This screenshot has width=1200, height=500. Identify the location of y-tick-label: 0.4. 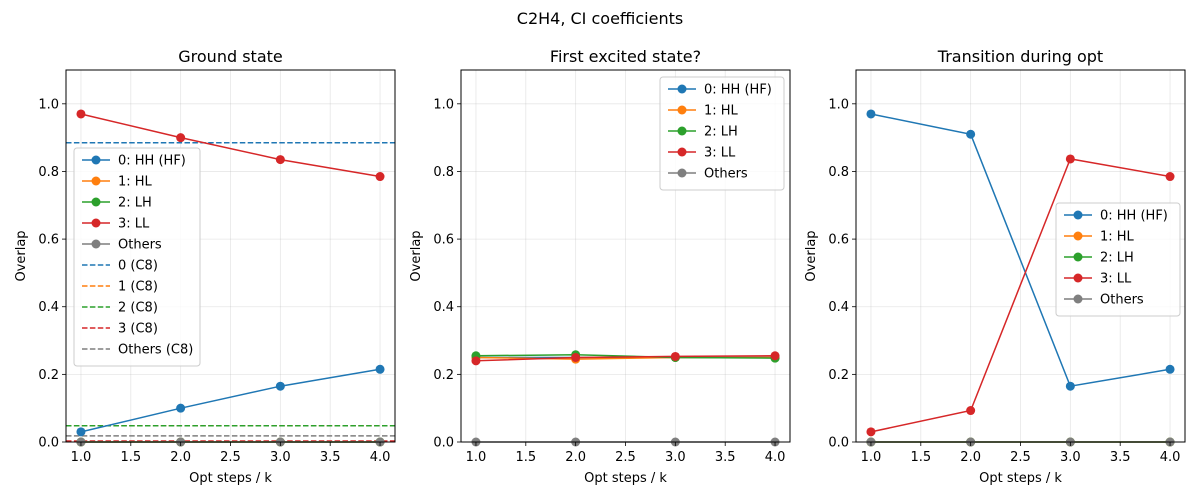
(48, 307).